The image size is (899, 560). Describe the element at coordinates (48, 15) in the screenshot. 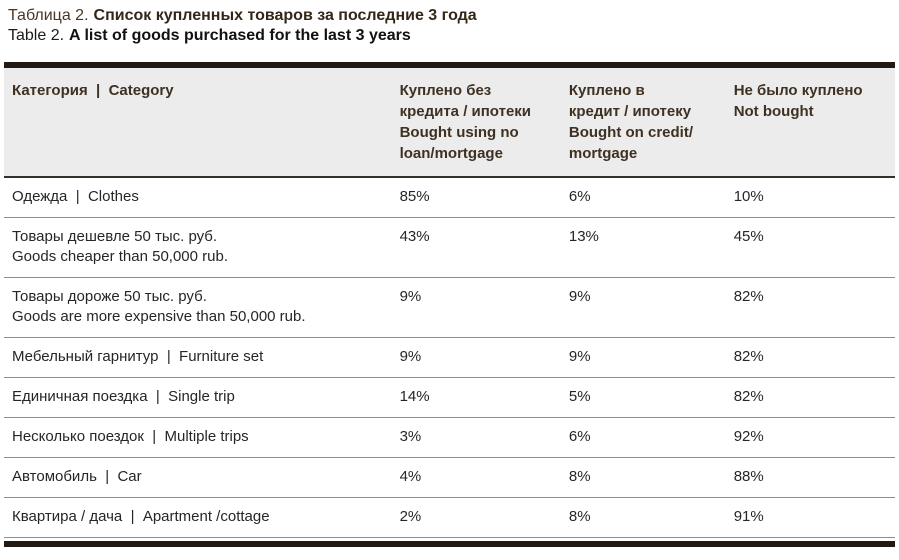

I see `caption-ru-prefix: Таблица 2.` at that location.